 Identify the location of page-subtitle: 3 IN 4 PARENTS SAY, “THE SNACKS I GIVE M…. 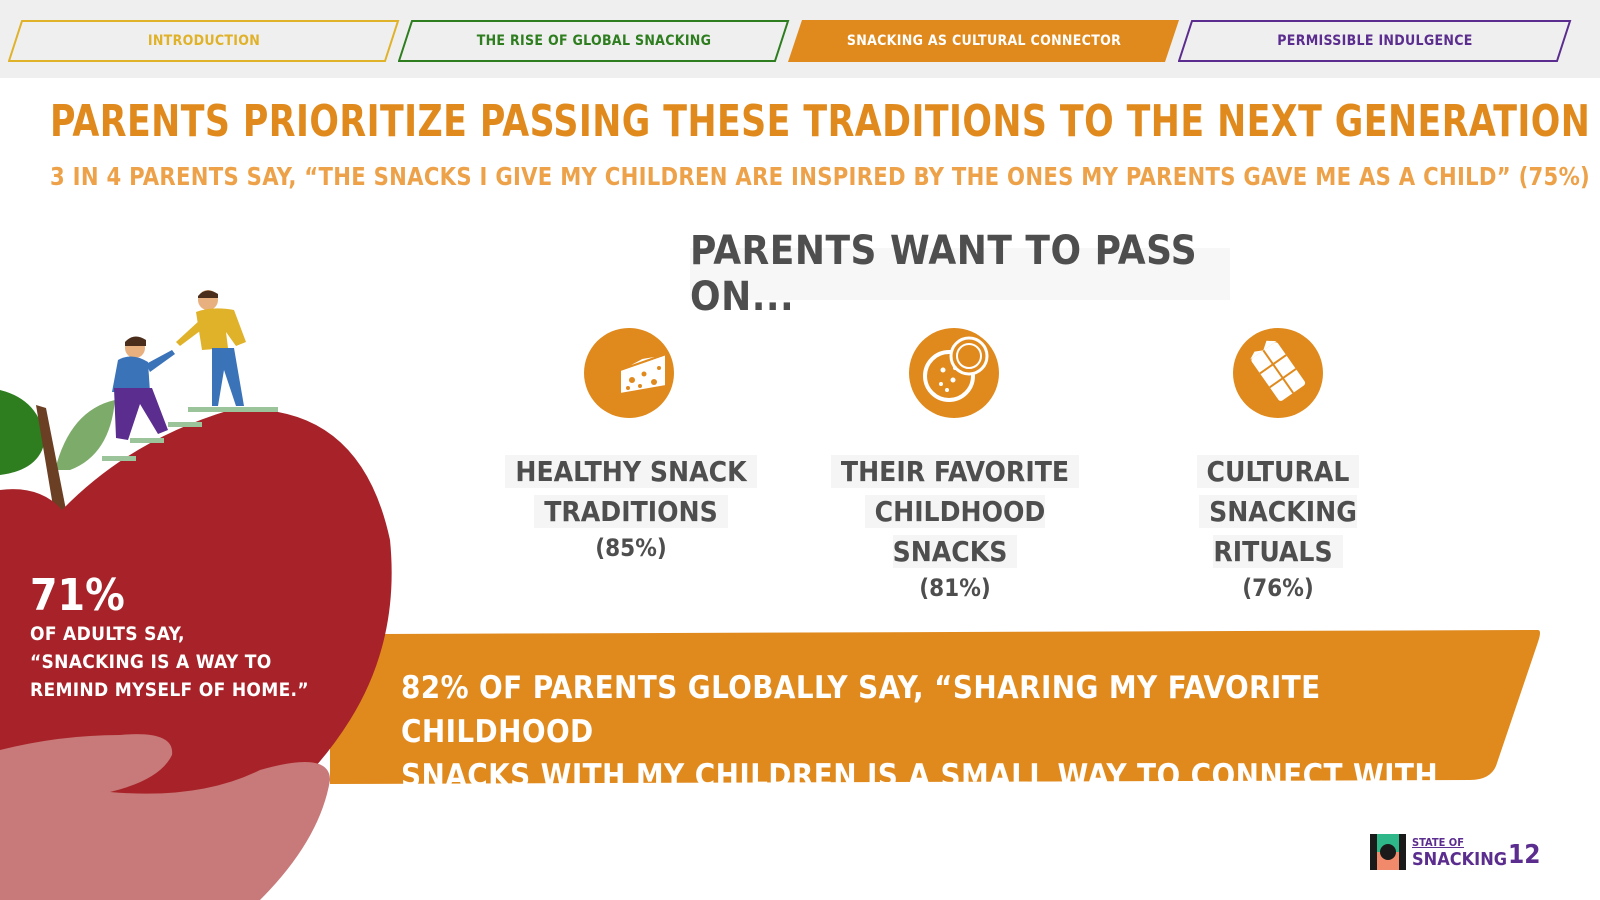
(820, 176).